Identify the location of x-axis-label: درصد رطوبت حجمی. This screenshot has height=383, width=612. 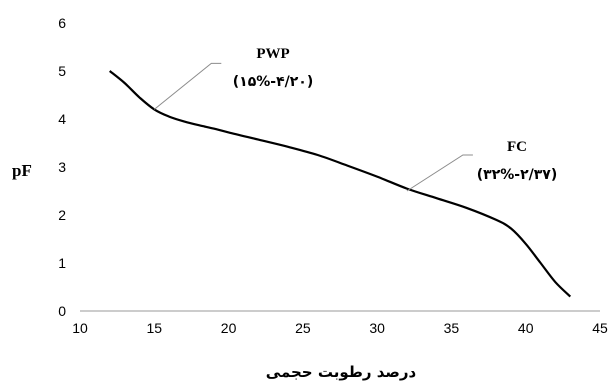
(341, 372).